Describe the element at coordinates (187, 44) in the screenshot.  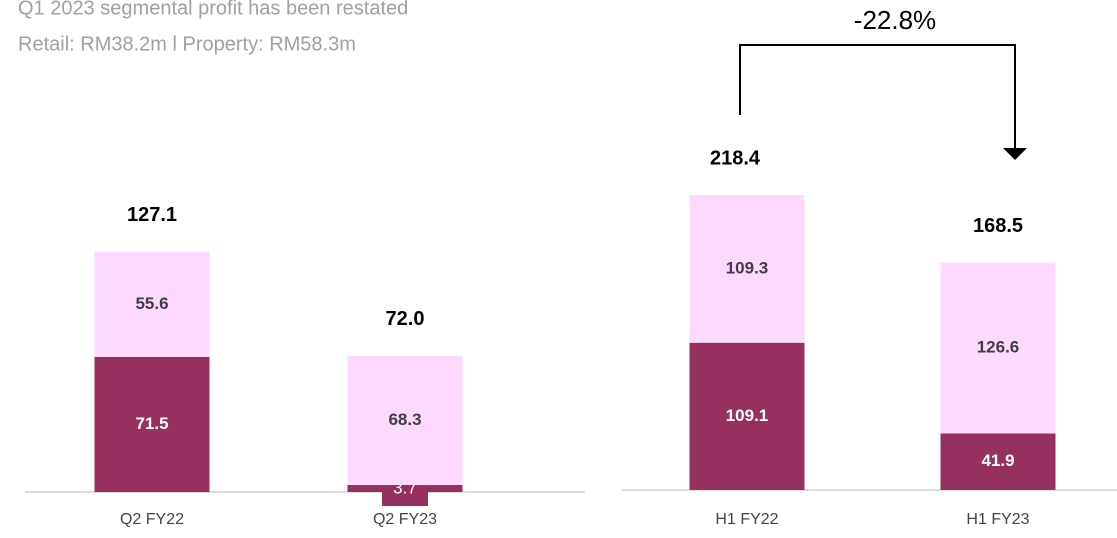
I see `note: Retail: RM38.2m l Property: RM58.3m` at that location.